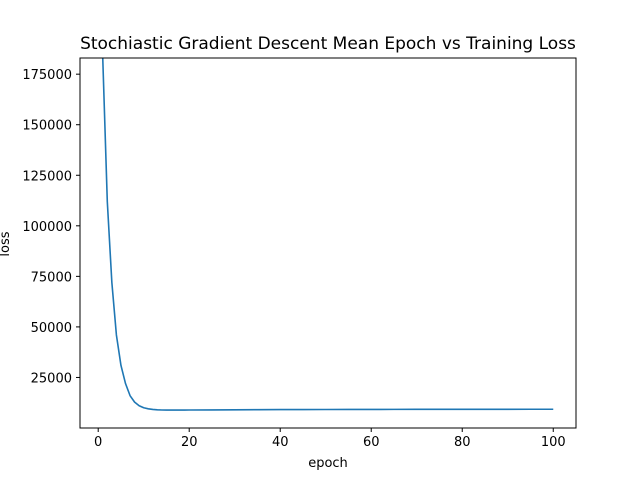 The height and width of the screenshot is (480, 640). I want to click on x-tick-label: 100, so click(553, 442).